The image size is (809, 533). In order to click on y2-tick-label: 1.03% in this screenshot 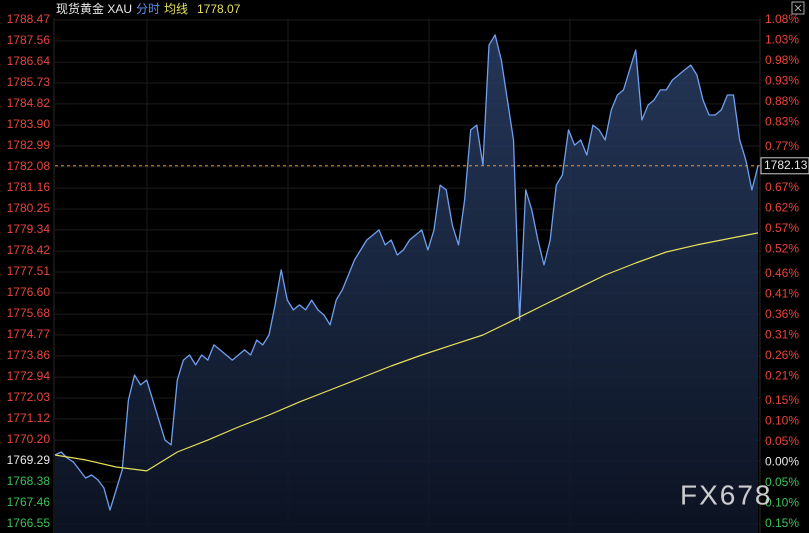, I will do `click(782, 40)`.